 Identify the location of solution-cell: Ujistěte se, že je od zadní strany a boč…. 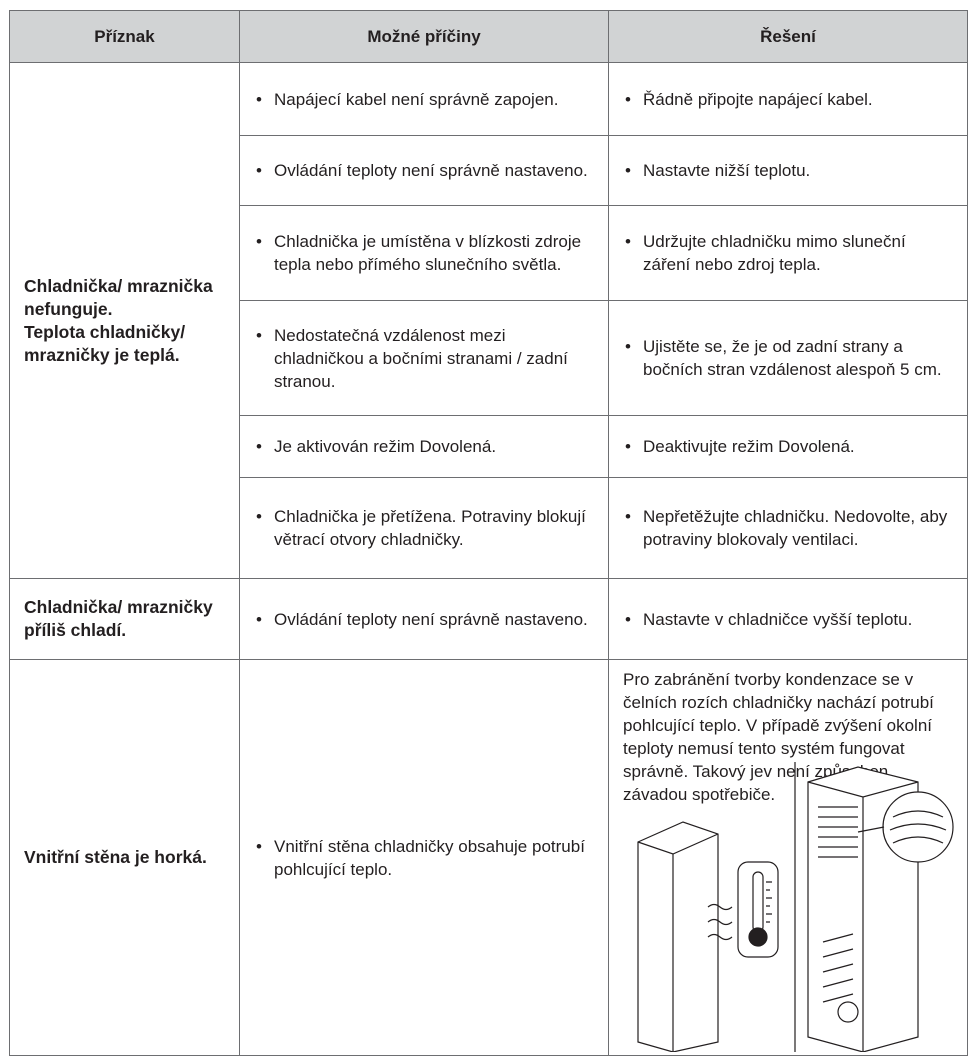
(788, 358).